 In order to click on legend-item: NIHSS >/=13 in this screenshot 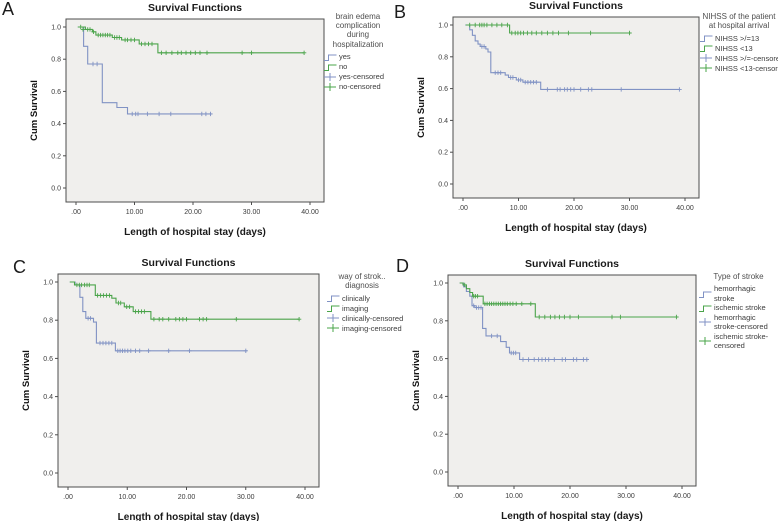, I will do `click(739, 38)`.